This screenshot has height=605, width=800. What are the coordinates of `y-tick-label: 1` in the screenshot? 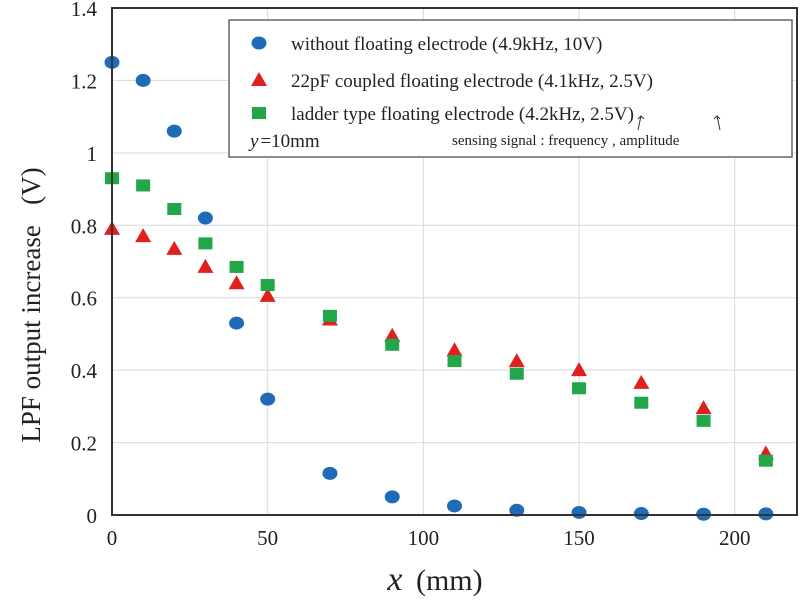 It's located at (92, 154).